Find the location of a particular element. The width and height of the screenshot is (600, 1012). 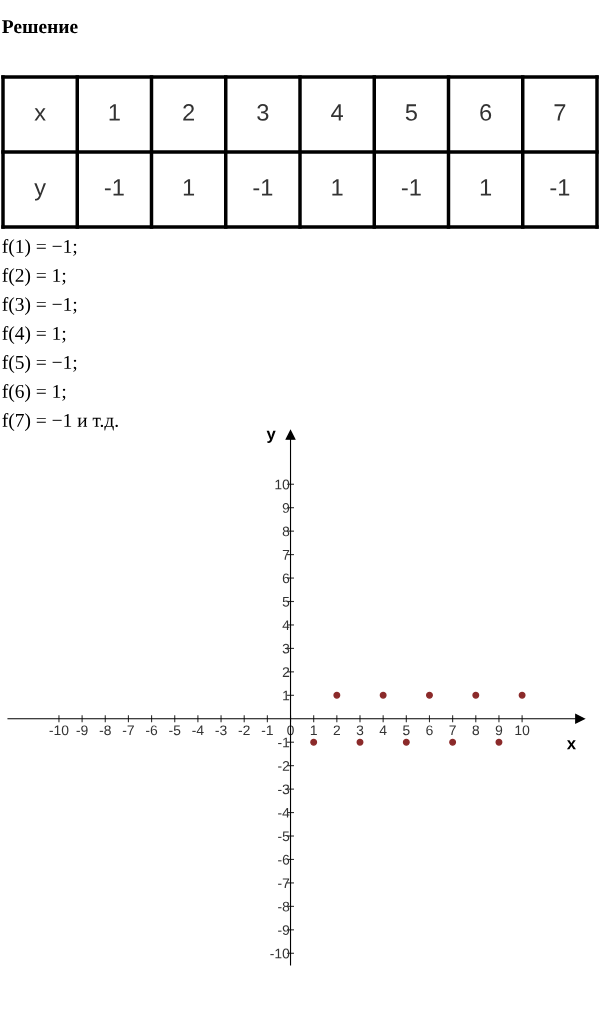

text: 3 is located at coordinates (263, 112).